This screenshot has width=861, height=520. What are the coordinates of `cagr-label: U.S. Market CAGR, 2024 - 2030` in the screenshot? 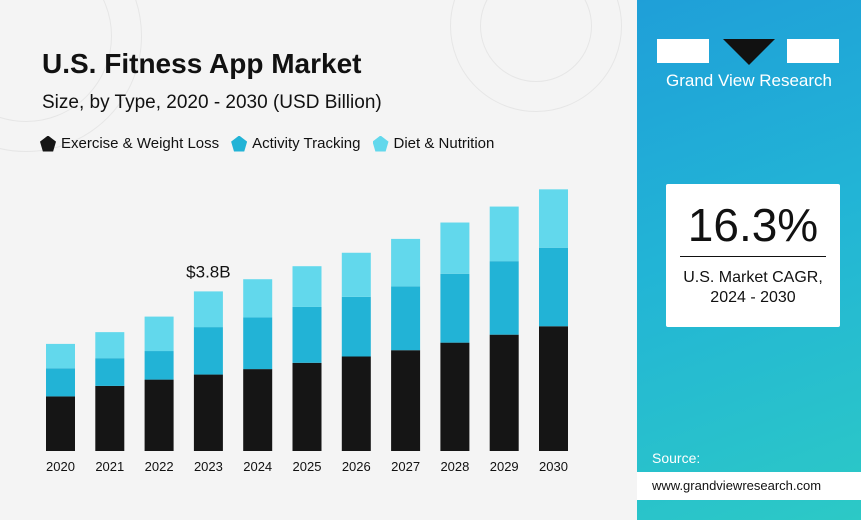 It's located at (753, 288).